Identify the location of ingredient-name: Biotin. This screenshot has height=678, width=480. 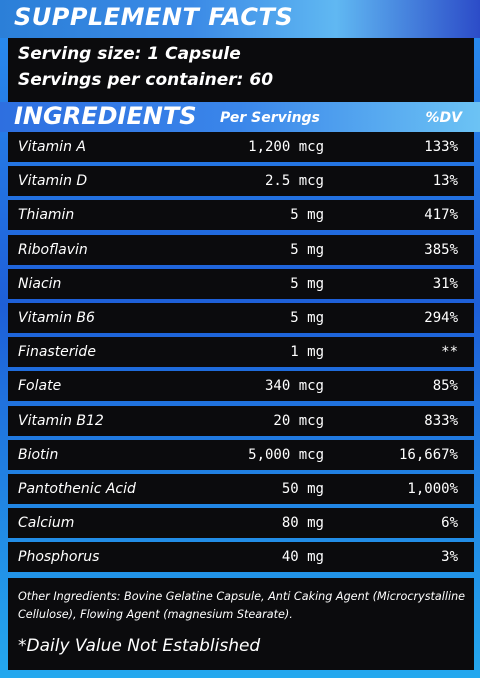
(38, 454).